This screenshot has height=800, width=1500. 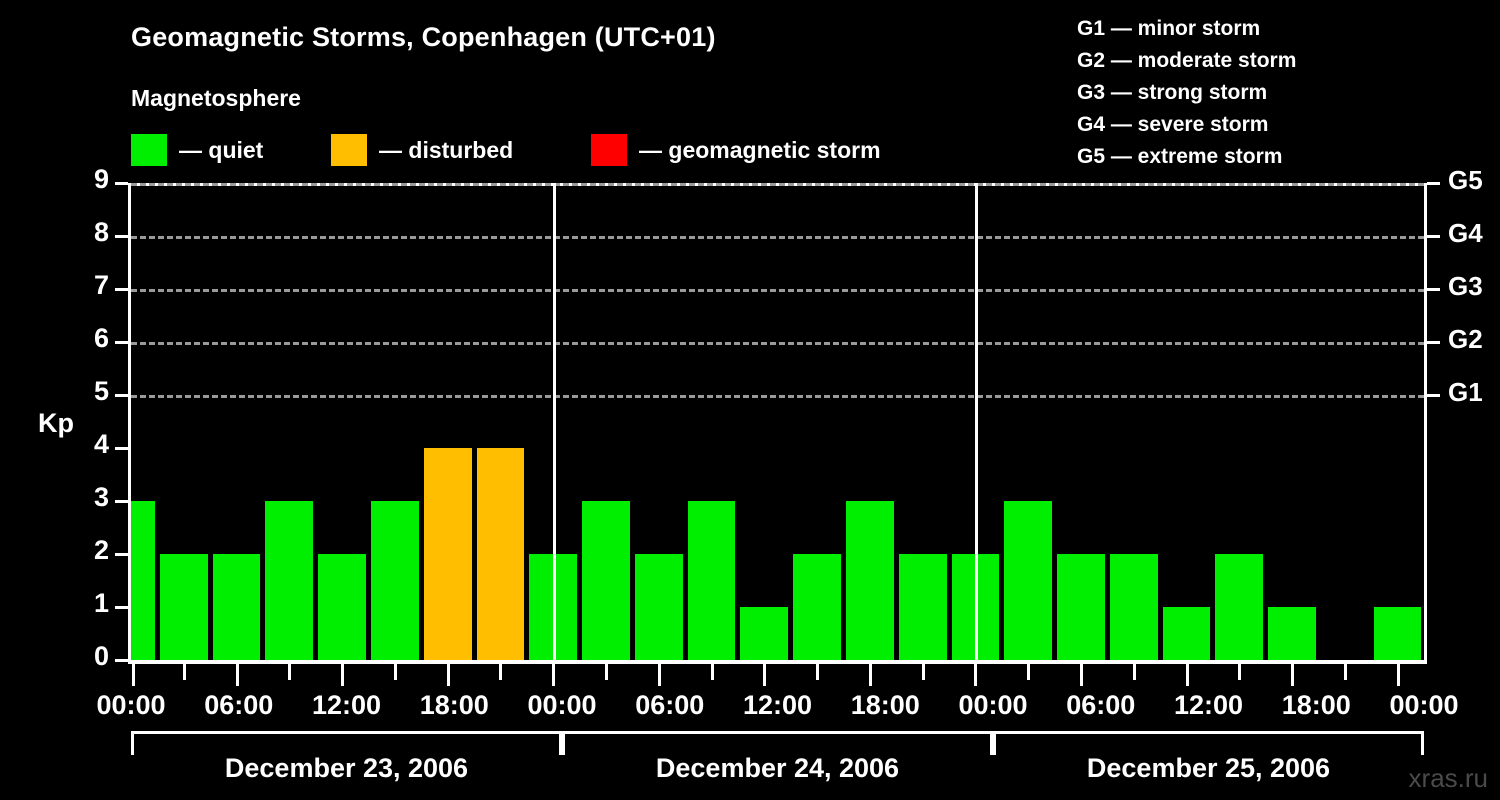 What do you see at coordinates (101, 497) in the screenshot?
I see `y-tick-label-3: 3` at bounding box center [101, 497].